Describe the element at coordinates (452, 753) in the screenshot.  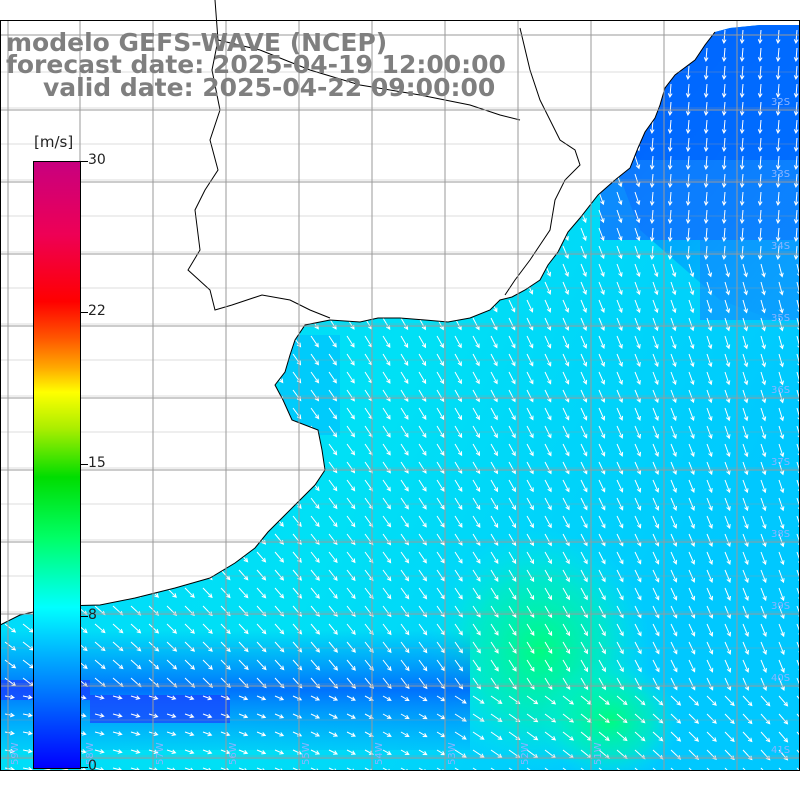
I see `lon-label: 53W` at that location.